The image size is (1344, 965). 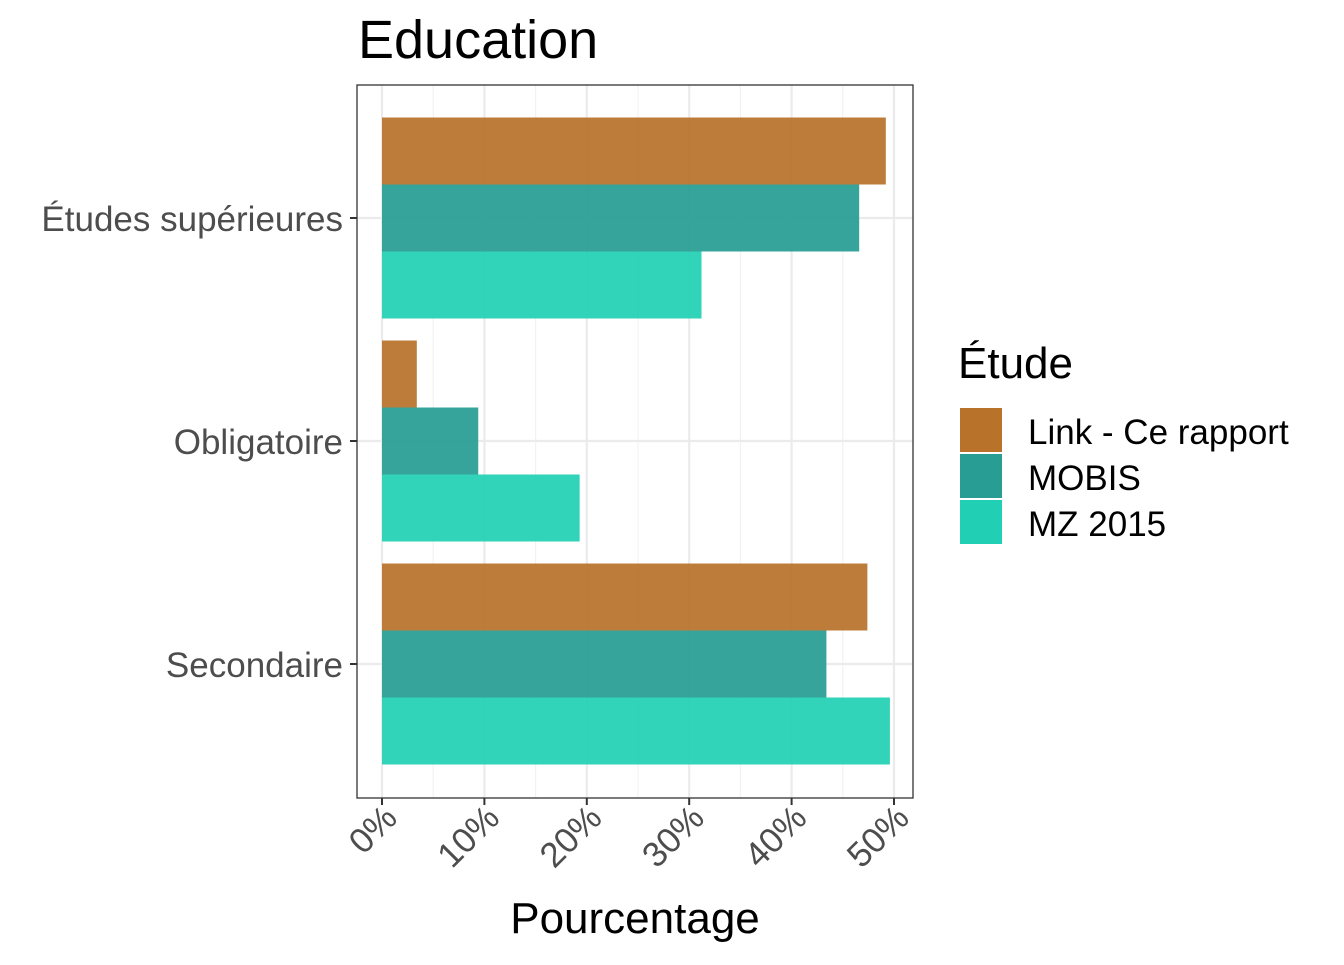 What do you see at coordinates (254, 665) in the screenshot?
I see `y-tick-label: Secondaire` at bounding box center [254, 665].